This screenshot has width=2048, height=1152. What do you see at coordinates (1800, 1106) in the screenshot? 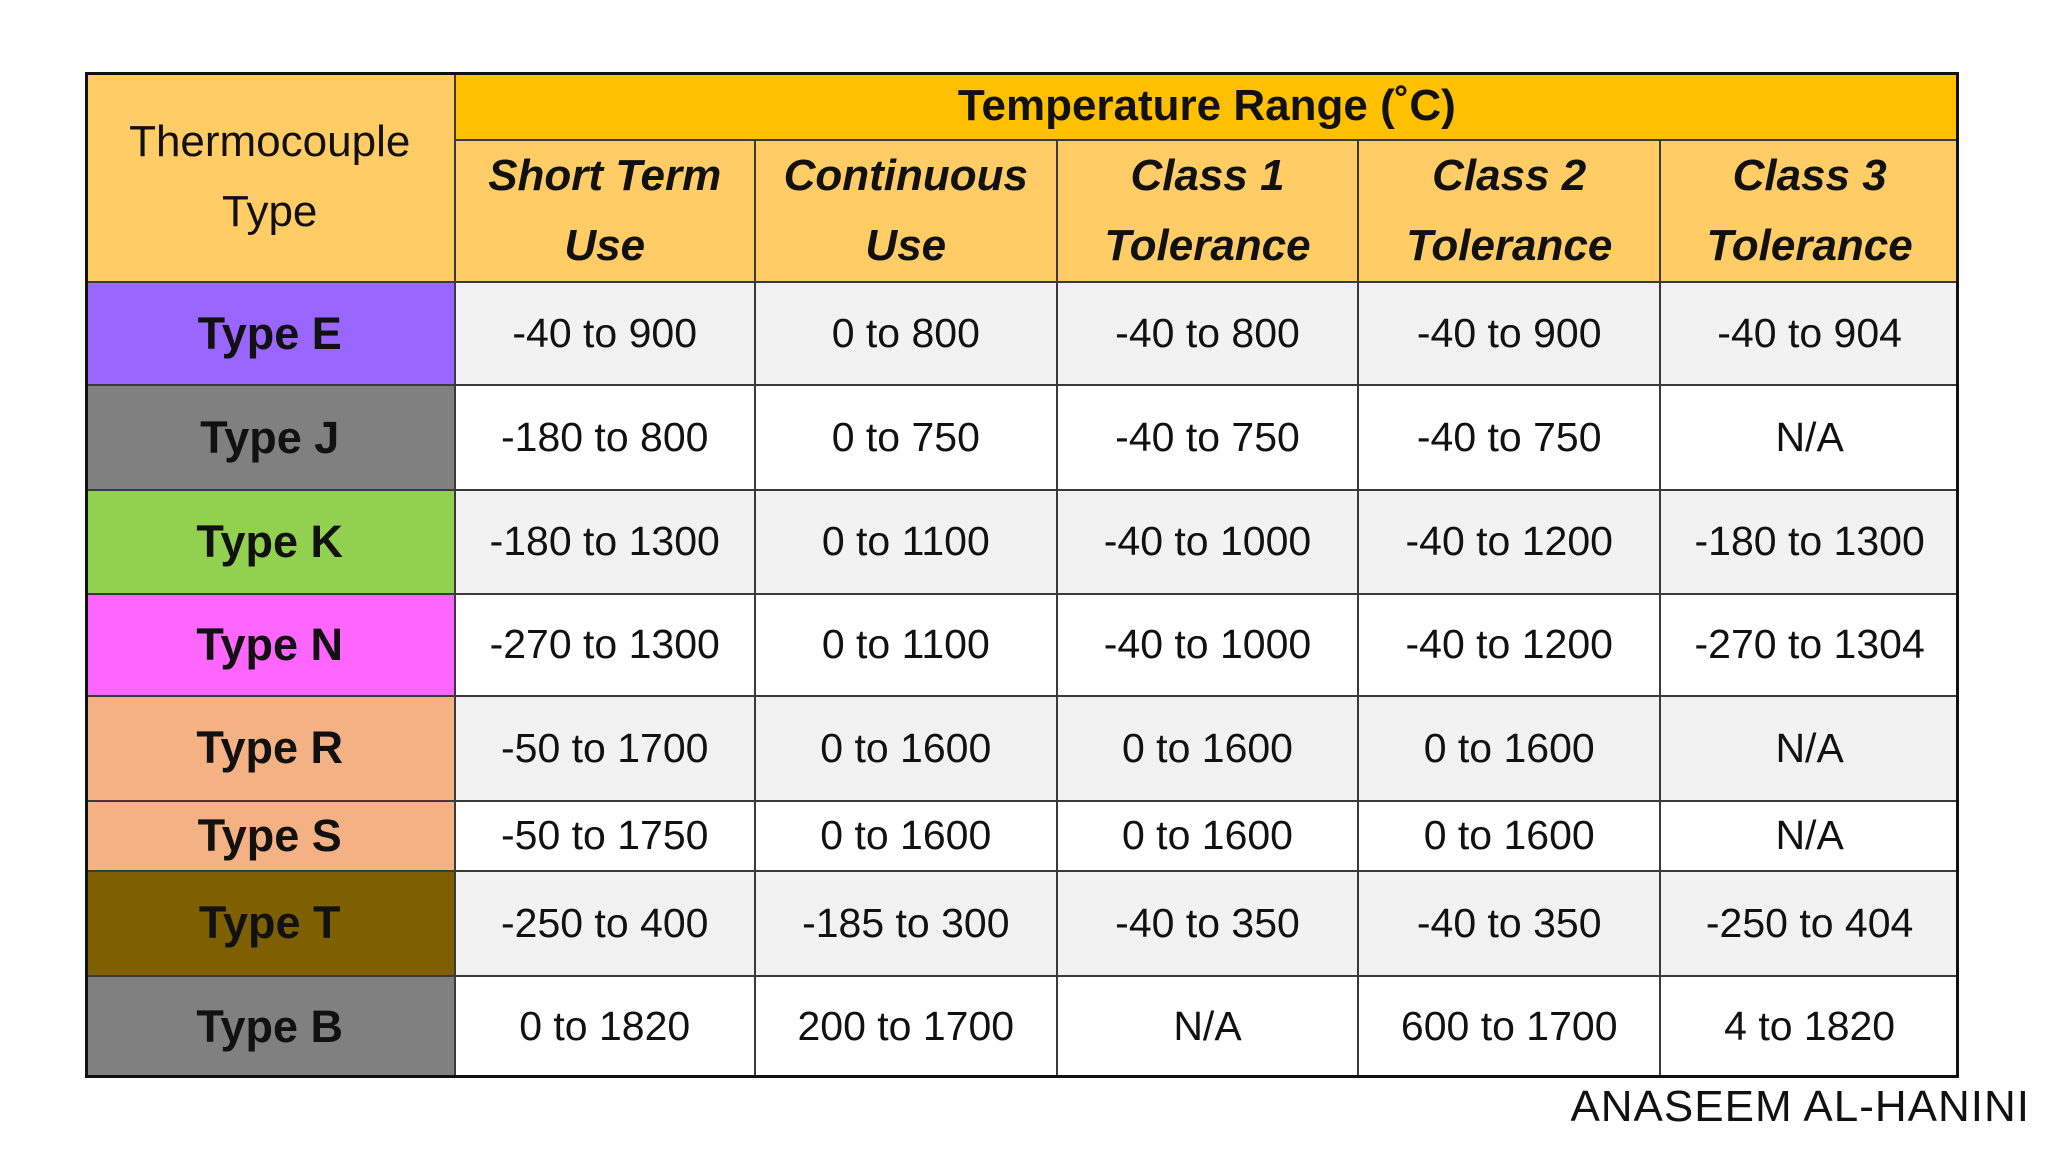
I see `credit: ANASEEM AL-HANINI` at bounding box center [1800, 1106].